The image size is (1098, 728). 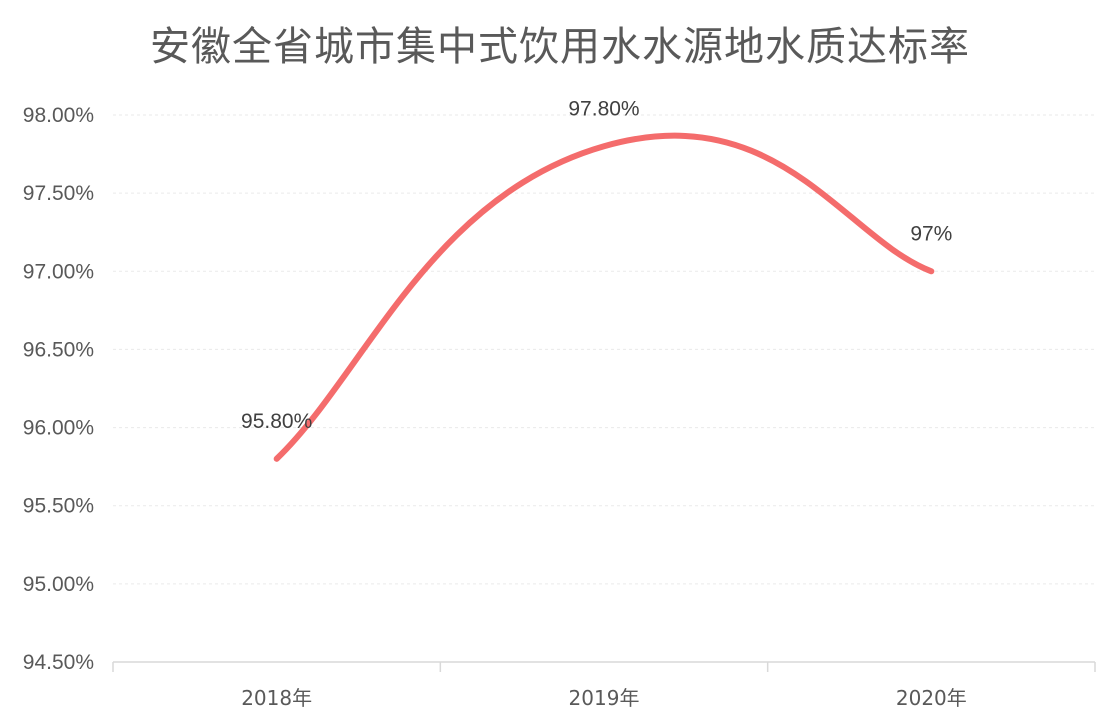 What do you see at coordinates (58, 428) in the screenshot?
I see `y-tick-label: 96.00%` at bounding box center [58, 428].